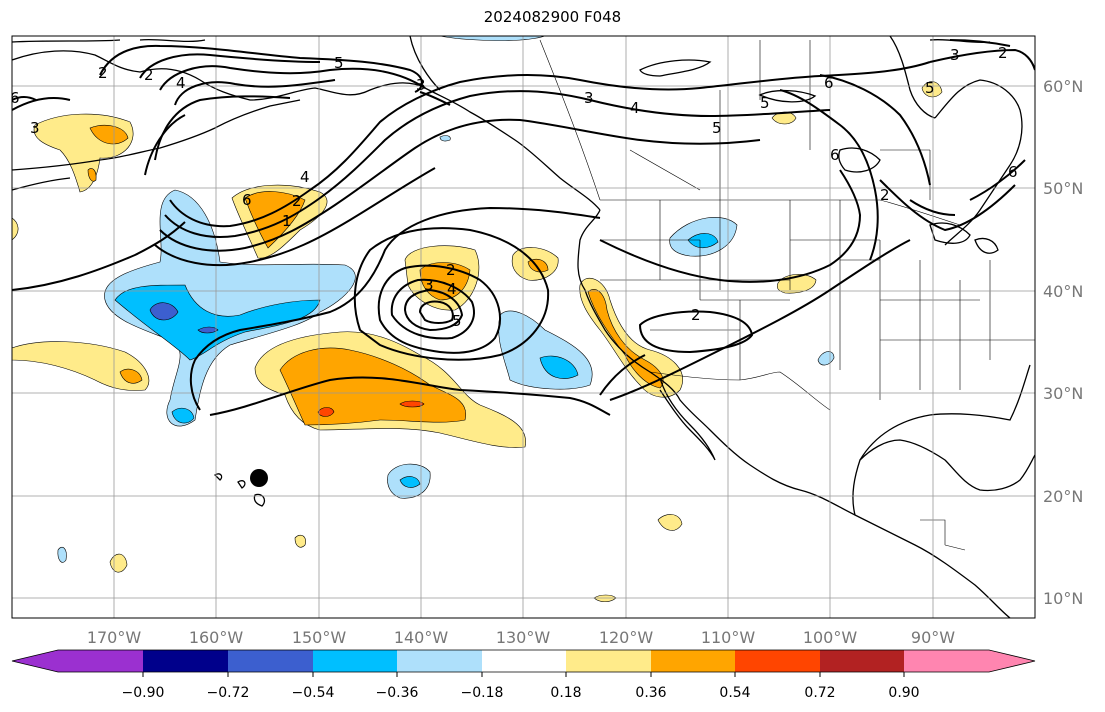 The width and height of the screenshot is (1105, 712). What do you see at coordinates (300, 541) in the screenshot?
I see `yellow-region-sw3` at bounding box center [300, 541].